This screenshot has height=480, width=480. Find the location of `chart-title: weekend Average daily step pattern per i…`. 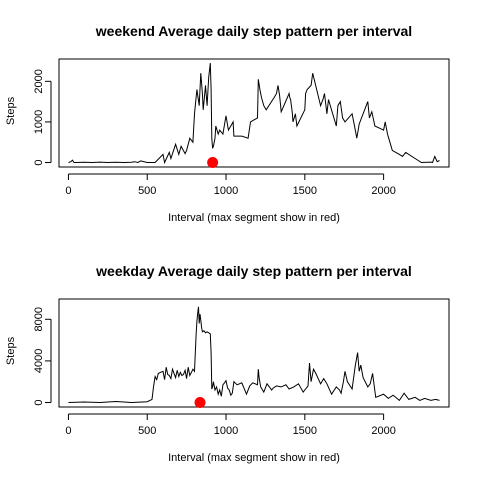

chart-title: weekend Average daily step pattern per i… is located at coordinates (253, 31).